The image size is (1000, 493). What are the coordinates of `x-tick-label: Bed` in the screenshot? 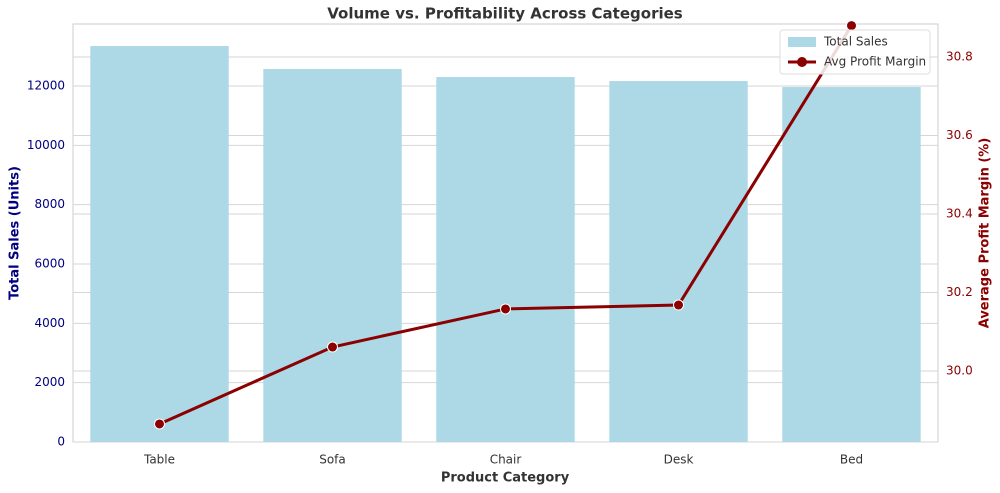 It's located at (851, 460).